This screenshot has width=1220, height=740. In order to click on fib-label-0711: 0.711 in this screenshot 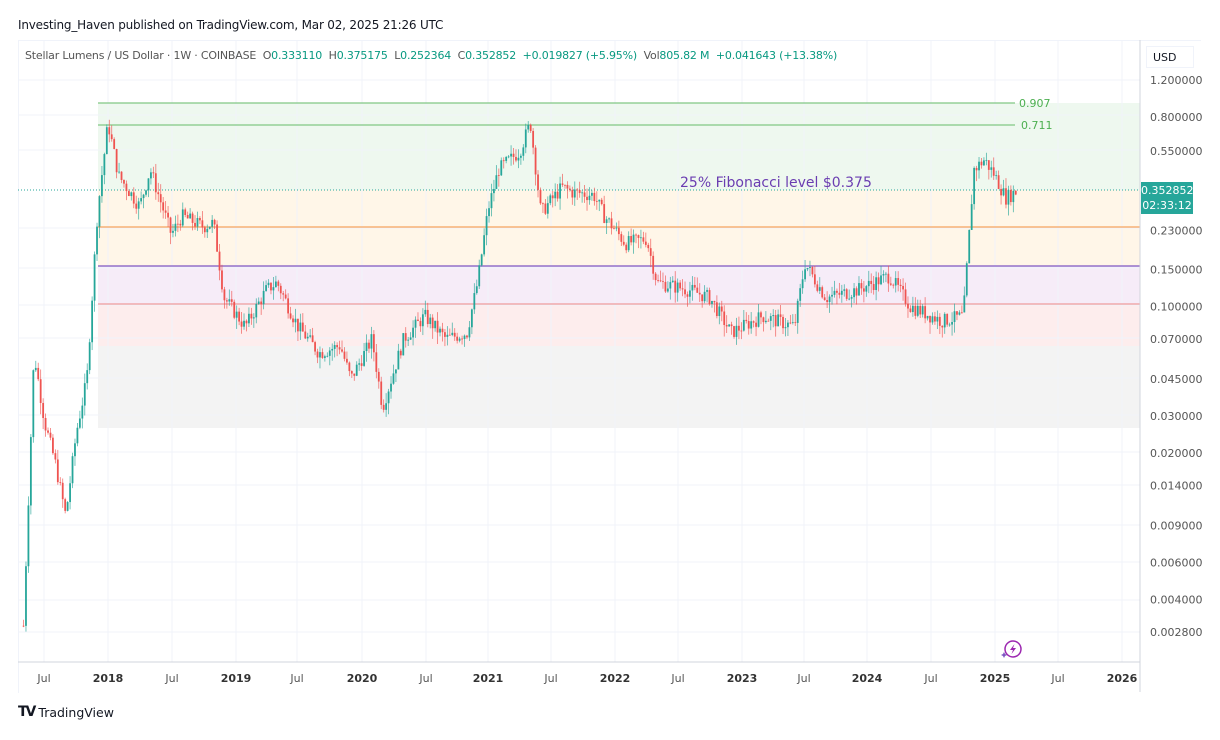, I will do `click(1037, 125)`.